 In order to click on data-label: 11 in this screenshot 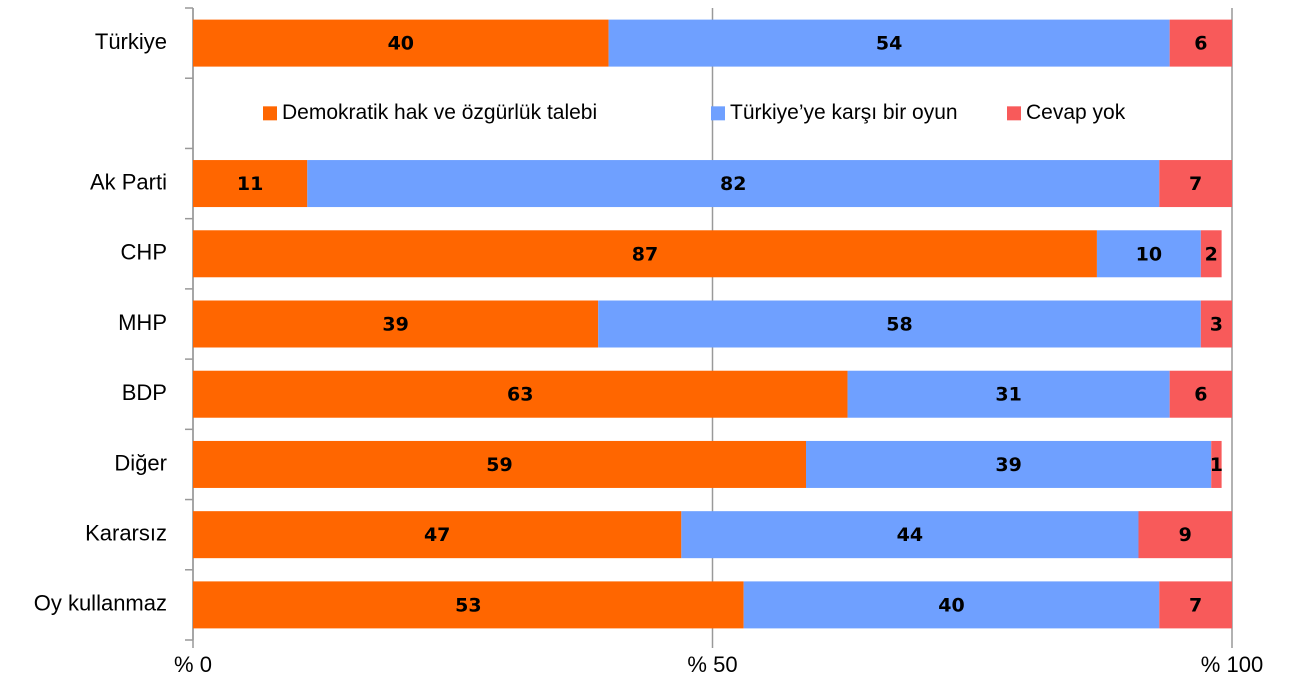, I will do `click(250, 184)`.